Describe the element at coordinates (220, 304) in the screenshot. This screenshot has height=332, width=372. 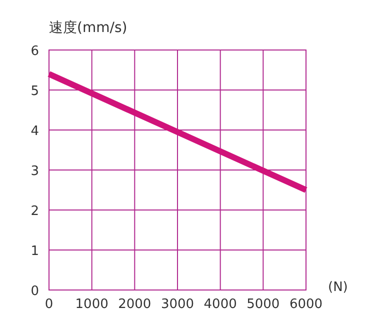
I see `x-tick-label: 4000` at that location.